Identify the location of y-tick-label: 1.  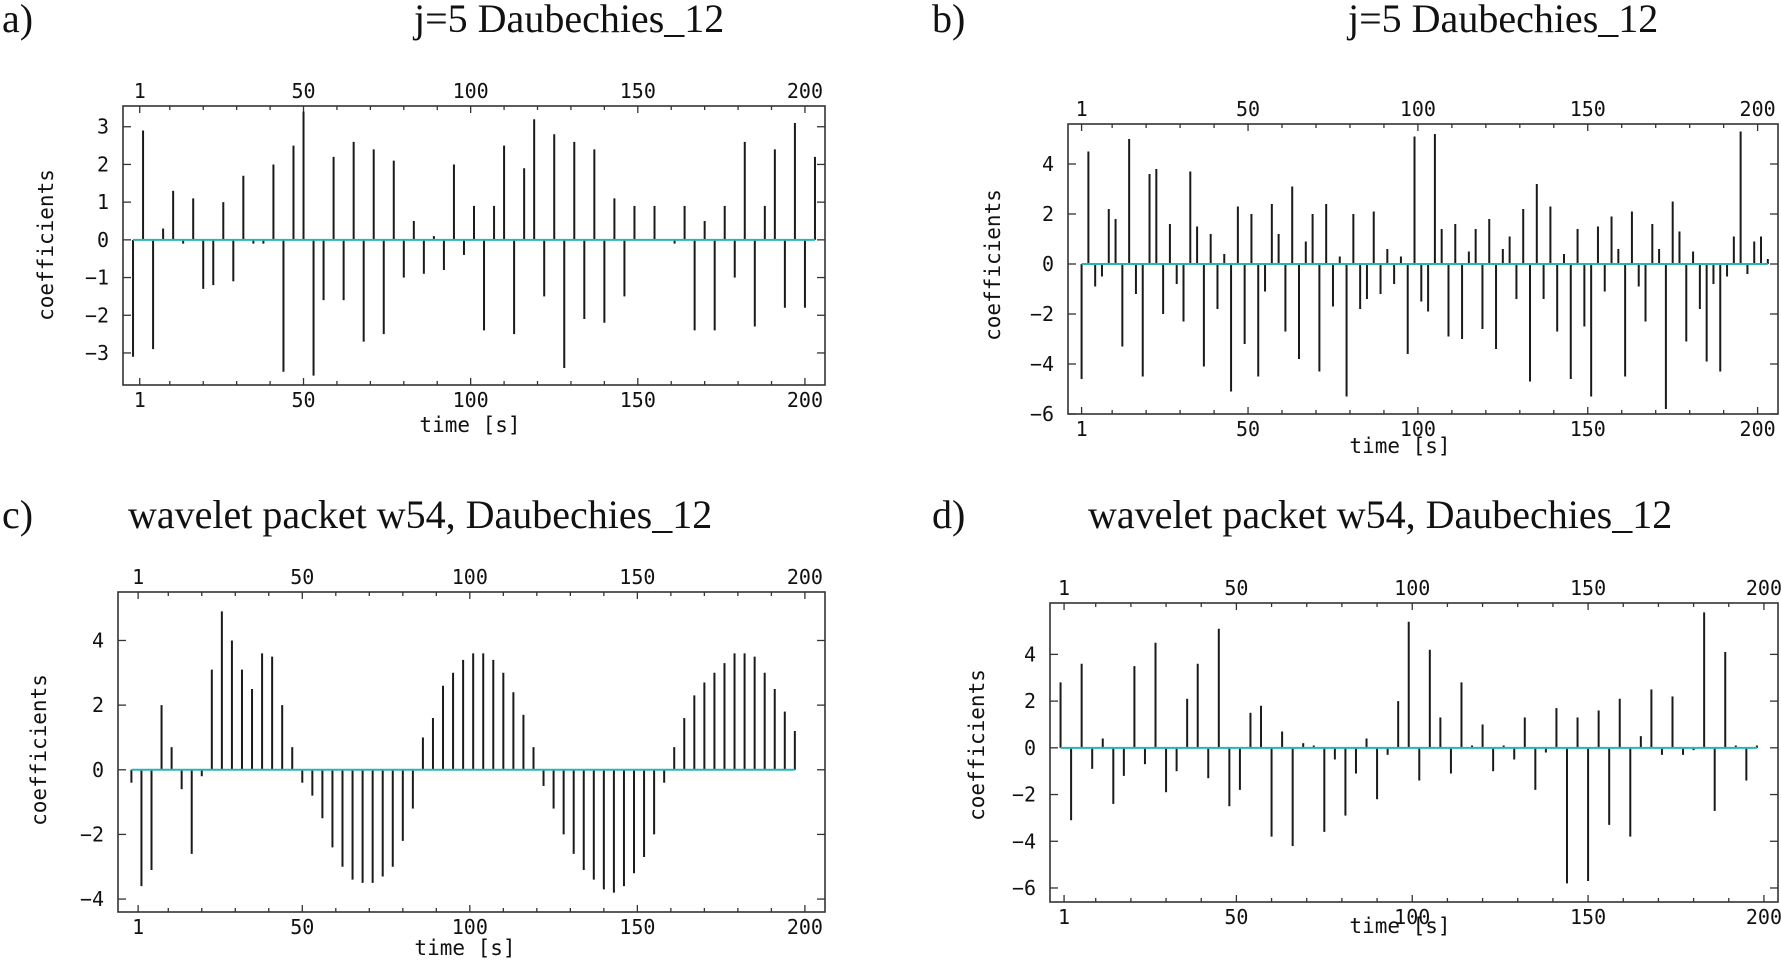
(103, 202).